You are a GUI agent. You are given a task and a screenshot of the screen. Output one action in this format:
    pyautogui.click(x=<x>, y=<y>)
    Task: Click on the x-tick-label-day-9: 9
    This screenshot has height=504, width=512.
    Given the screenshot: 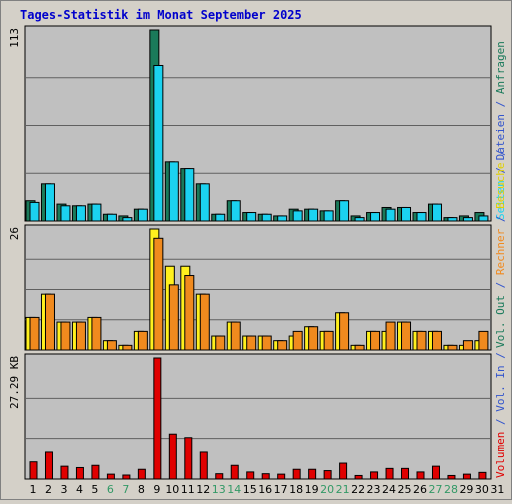 What is the action you would take?
    pyautogui.click(x=156, y=489)
    